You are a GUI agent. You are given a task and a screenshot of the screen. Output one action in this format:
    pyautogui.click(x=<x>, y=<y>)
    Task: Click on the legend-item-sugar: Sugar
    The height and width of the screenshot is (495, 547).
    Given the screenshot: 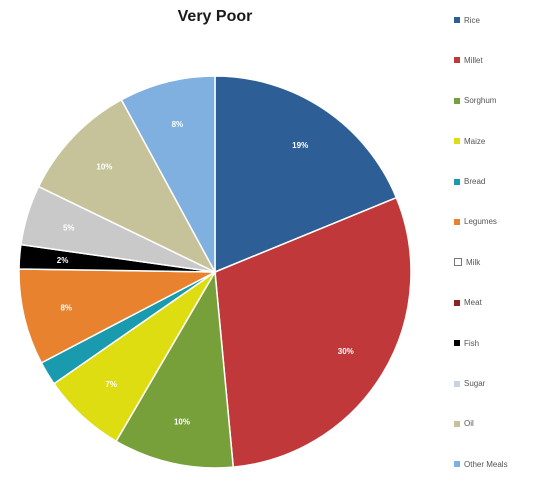 What is the action you would take?
    pyautogui.click(x=500, y=384)
    